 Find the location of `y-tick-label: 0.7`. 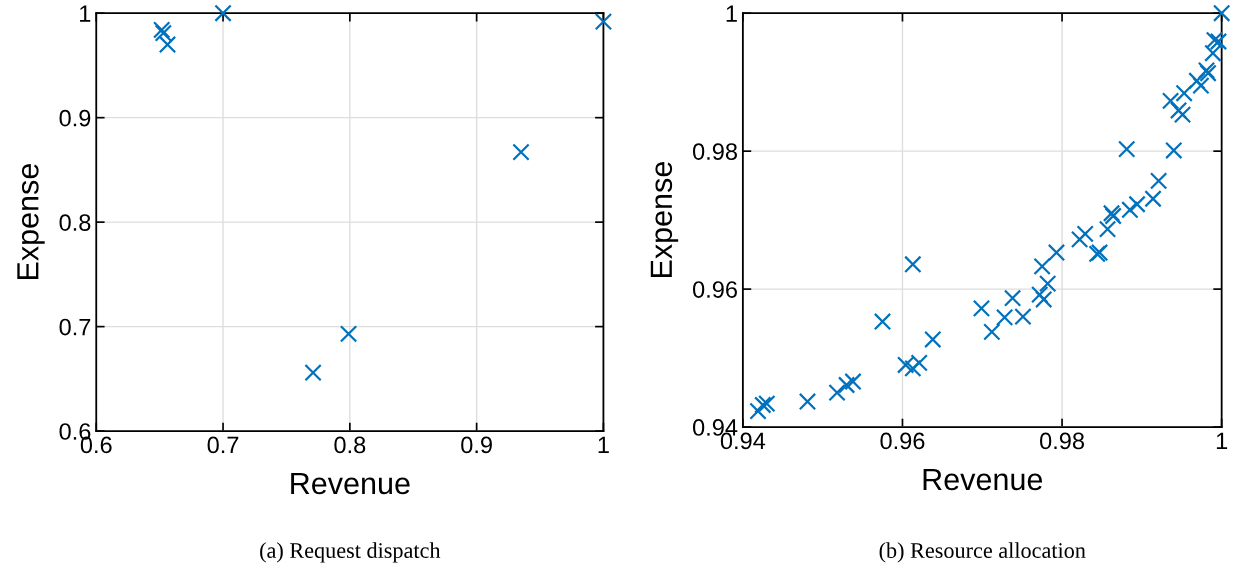

y-tick-label: 0.7 is located at coordinates (75, 327).